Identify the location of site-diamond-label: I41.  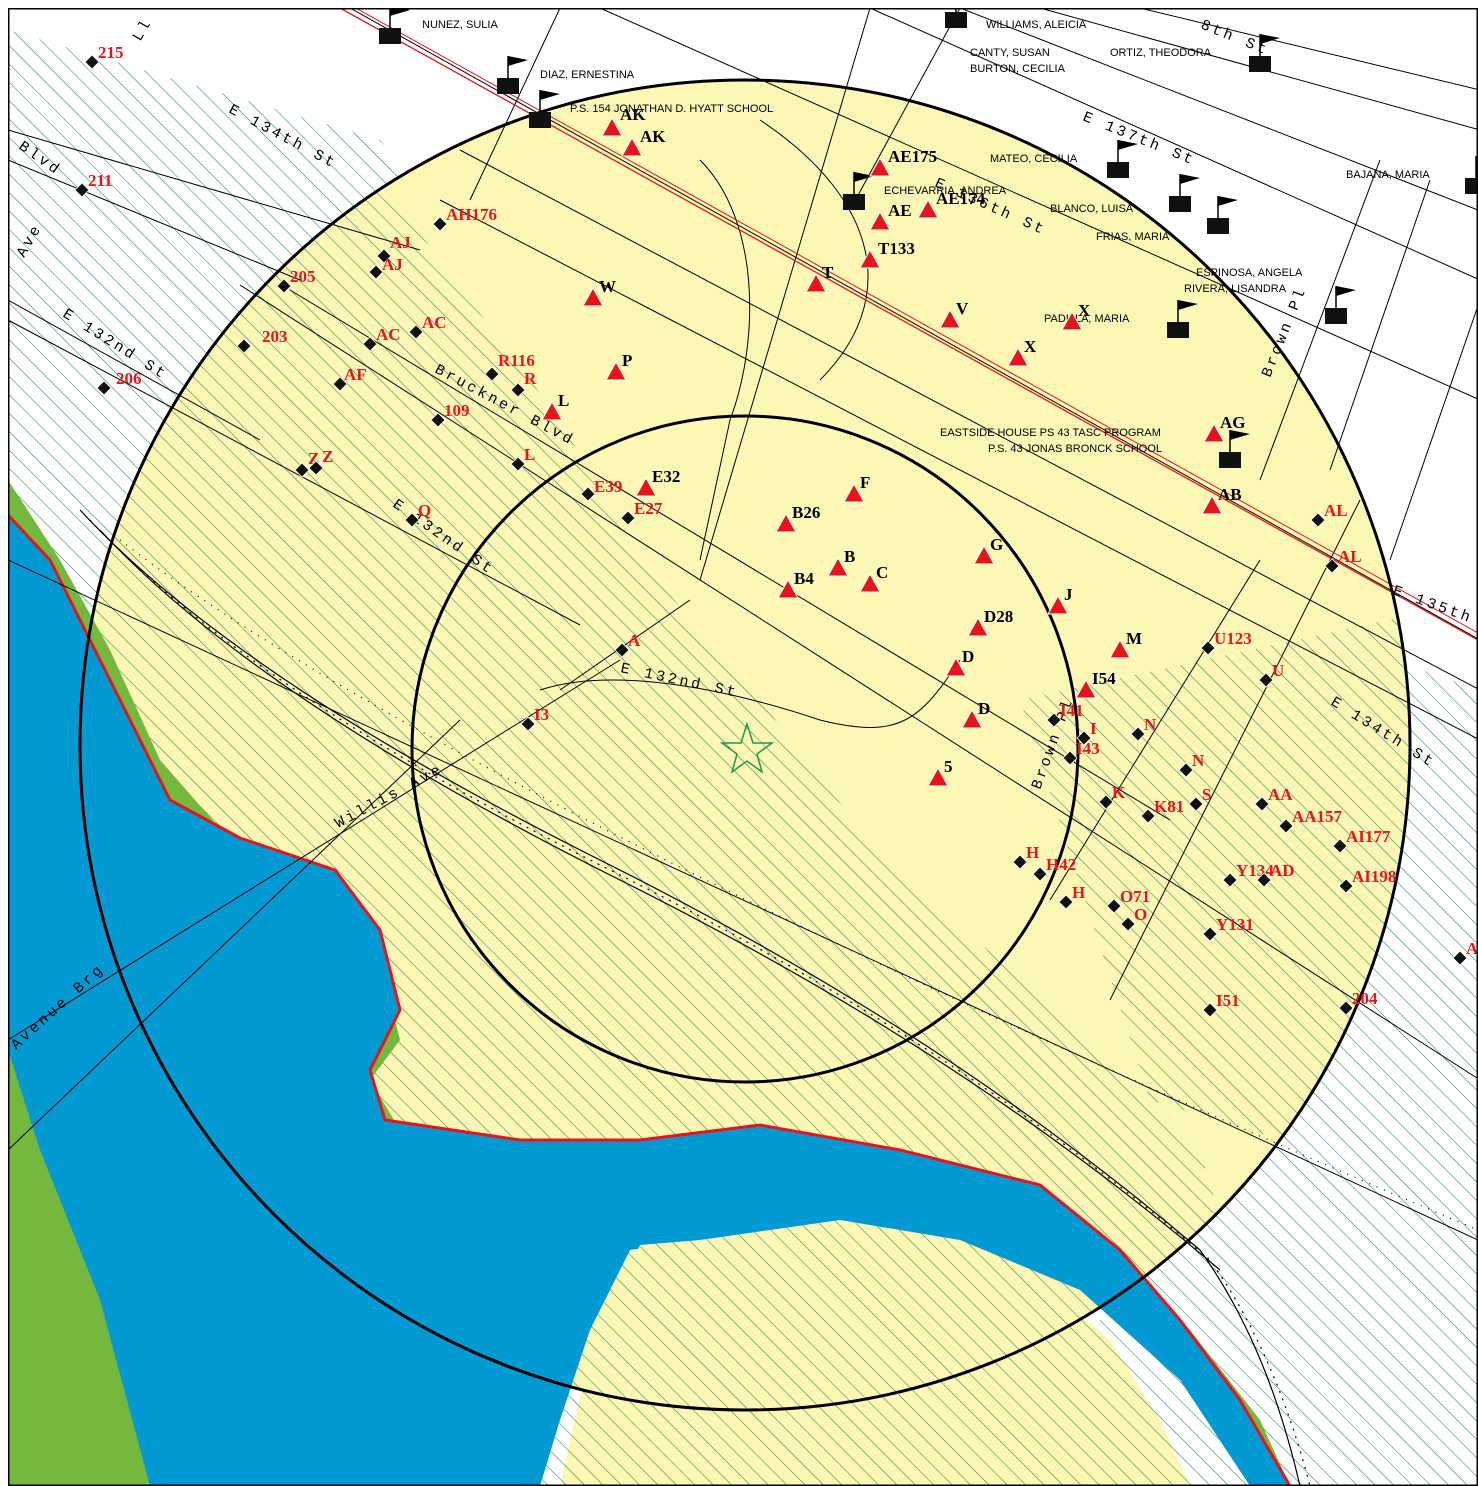
(1072, 710).